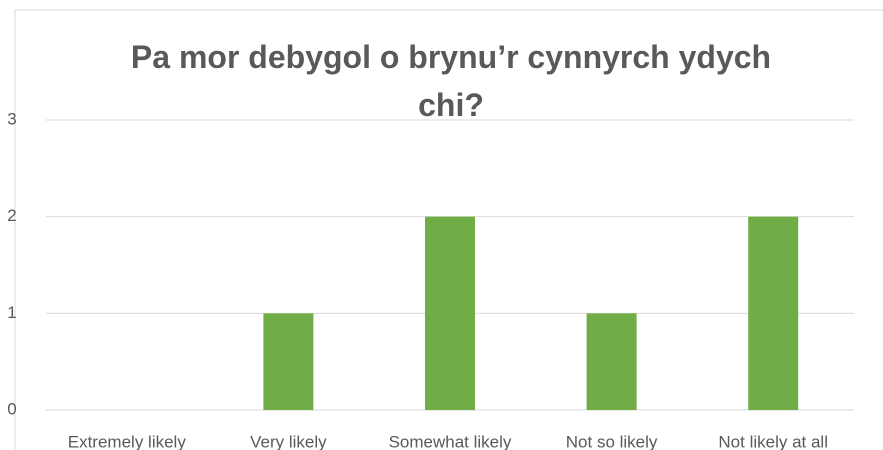 The image size is (883, 450). What do you see at coordinates (11, 312) in the screenshot?
I see `y-tick-label: 1` at bounding box center [11, 312].